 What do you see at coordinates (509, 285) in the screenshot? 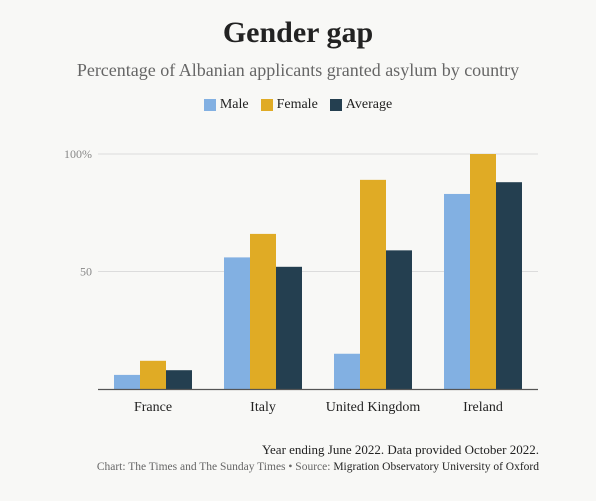
I see `bar-average-ireland` at bounding box center [509, 285].